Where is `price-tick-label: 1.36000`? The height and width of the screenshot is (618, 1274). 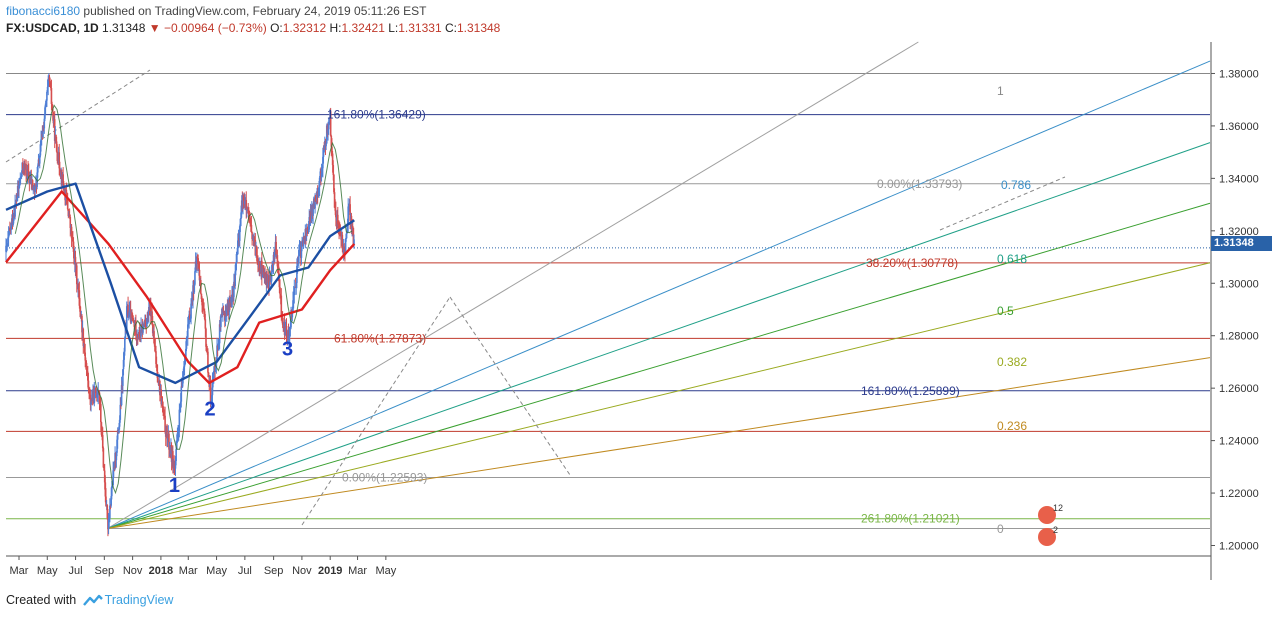
price-tick-label: 1.36000 is located at coordinates (1239, 127).